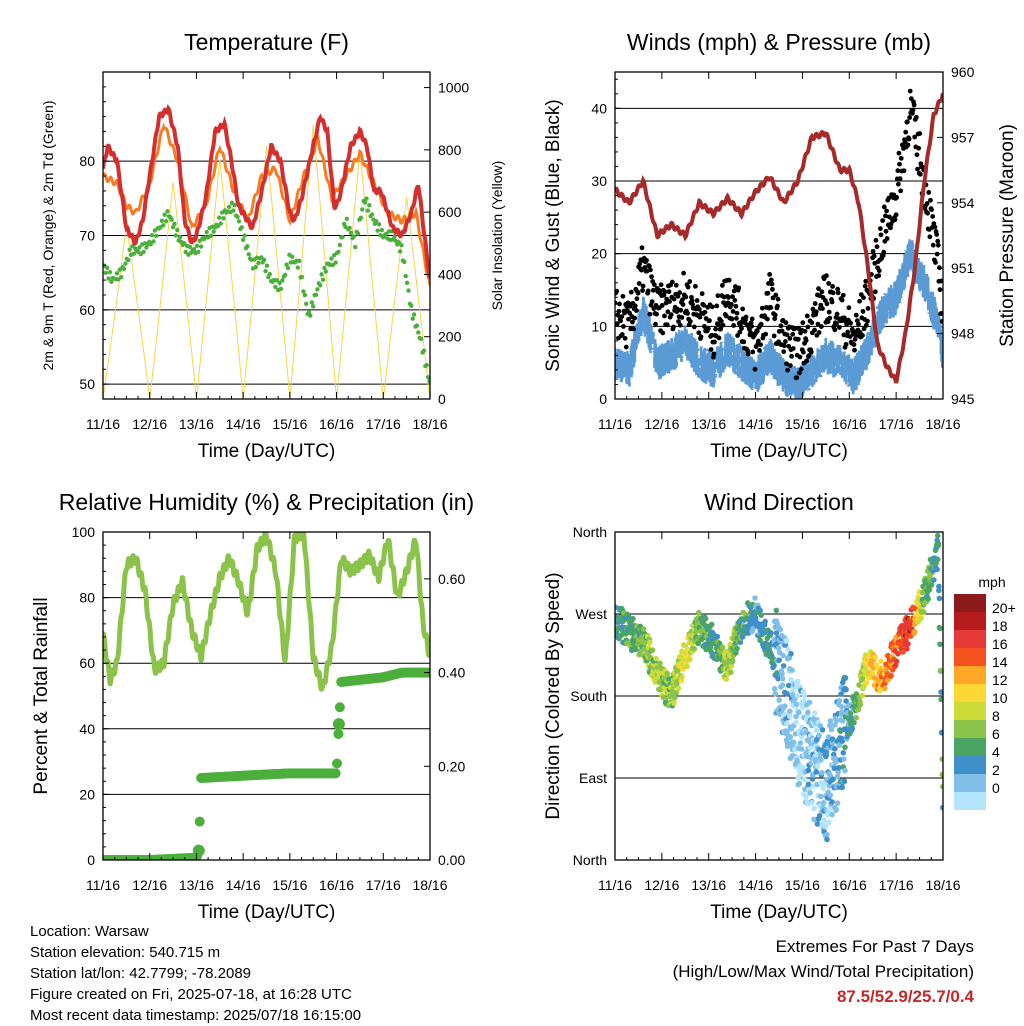  Describe the element at coordinates (450, 274) in the screenshot. I see `y-tick-label-right: 400` at that location.